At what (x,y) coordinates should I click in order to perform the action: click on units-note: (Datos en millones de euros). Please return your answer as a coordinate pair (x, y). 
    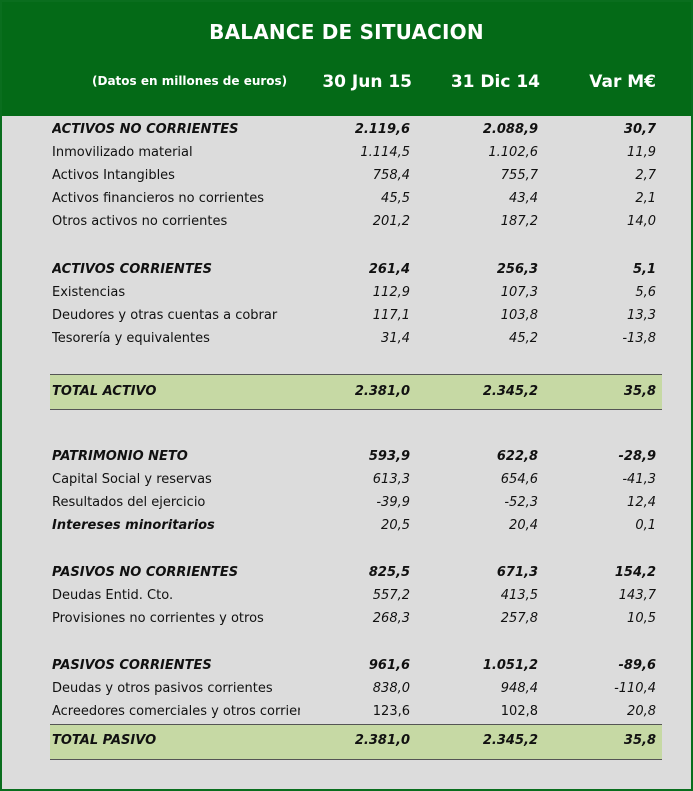
    Looking at the image, I should click on (190, 81).